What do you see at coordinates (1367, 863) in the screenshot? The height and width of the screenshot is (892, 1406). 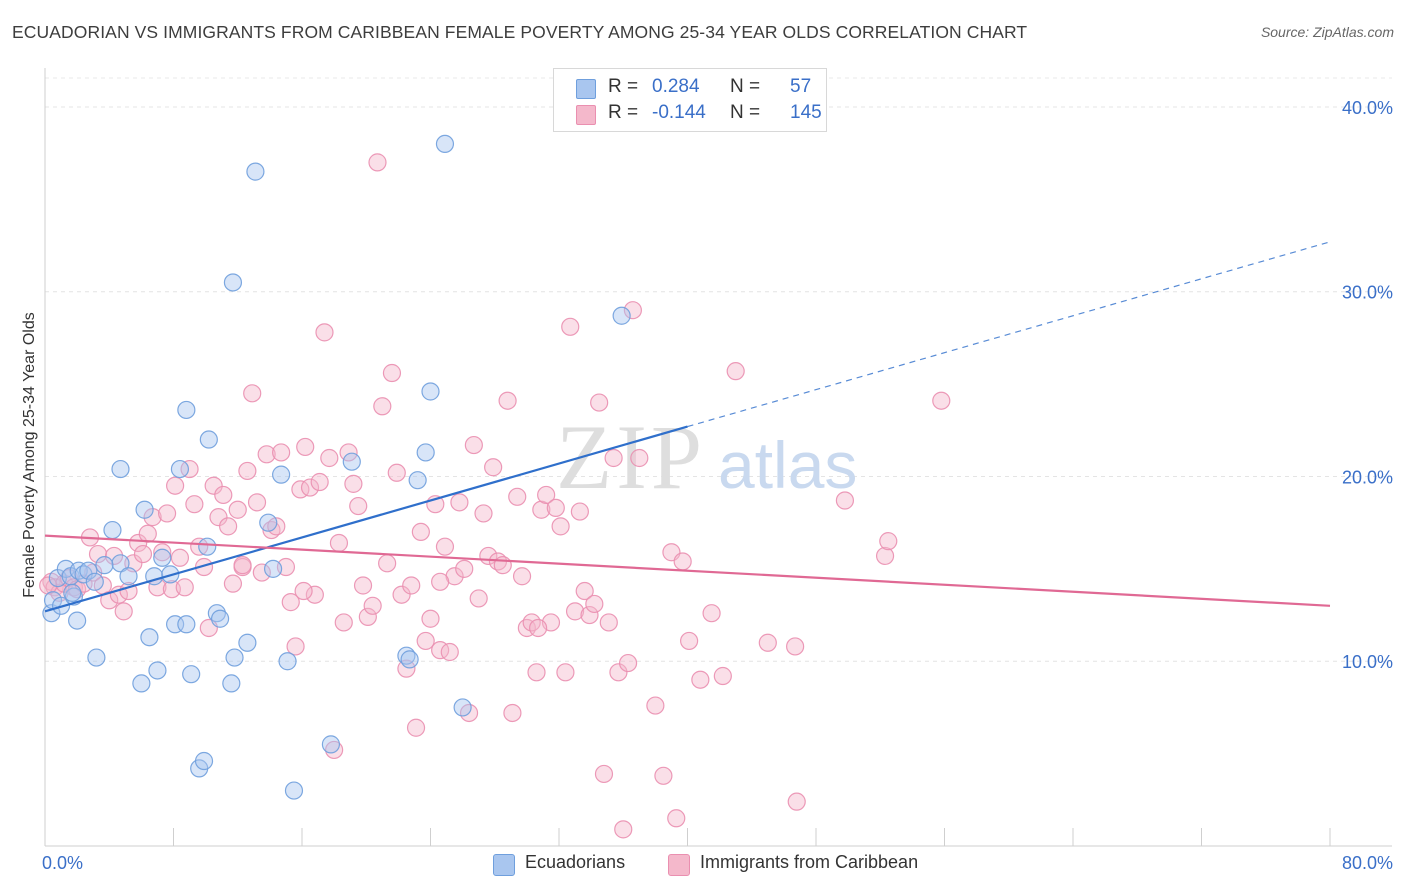 I see `x-tick-label: 80.0%` at bounding box center [1367, 863].